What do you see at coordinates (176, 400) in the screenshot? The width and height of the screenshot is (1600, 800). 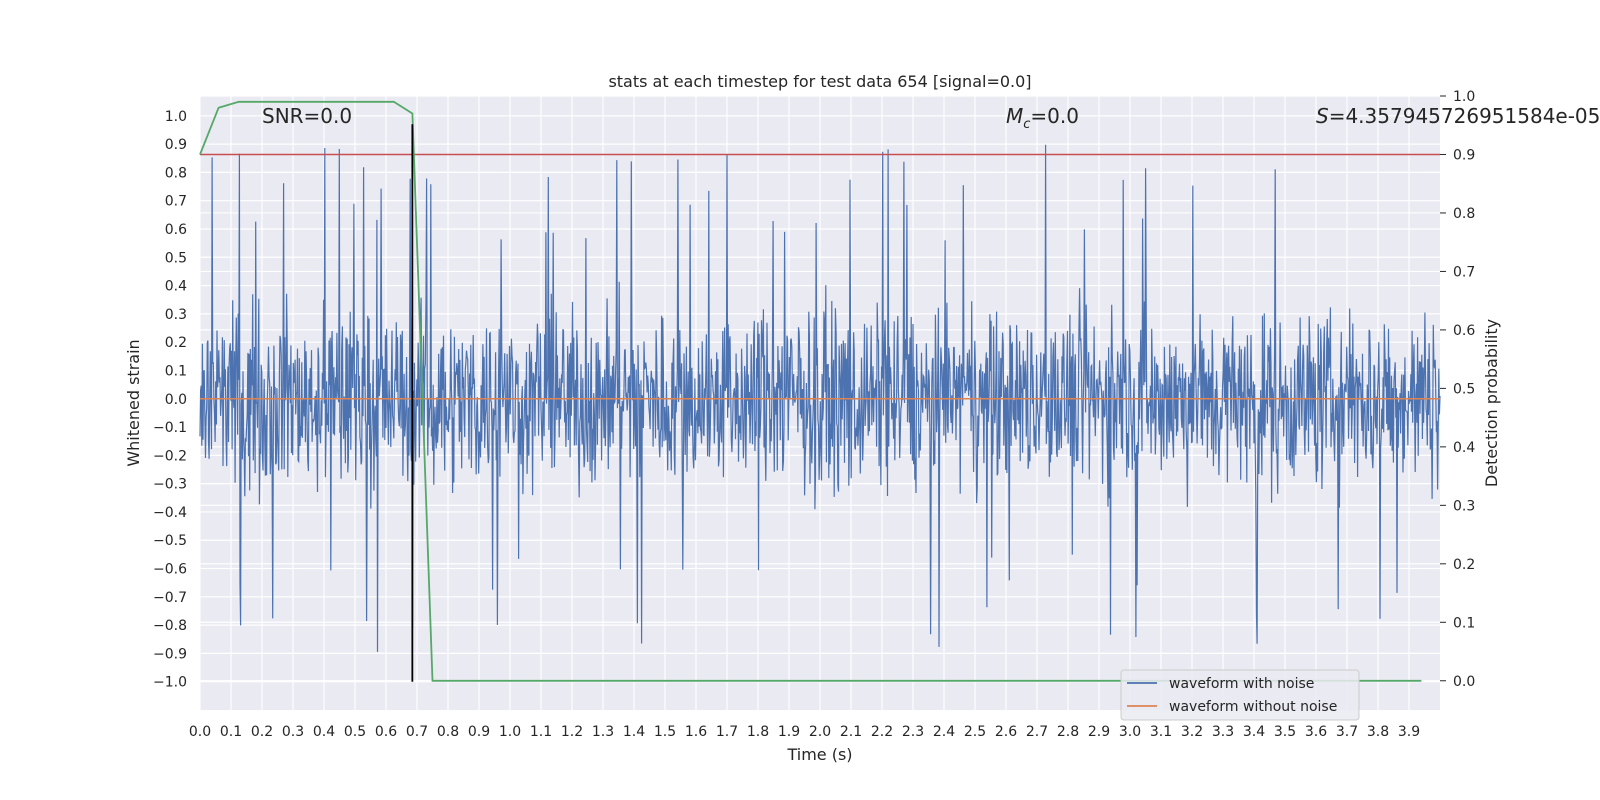 I see `y-tick-label: 0.0` at bounding box center [176, 400].